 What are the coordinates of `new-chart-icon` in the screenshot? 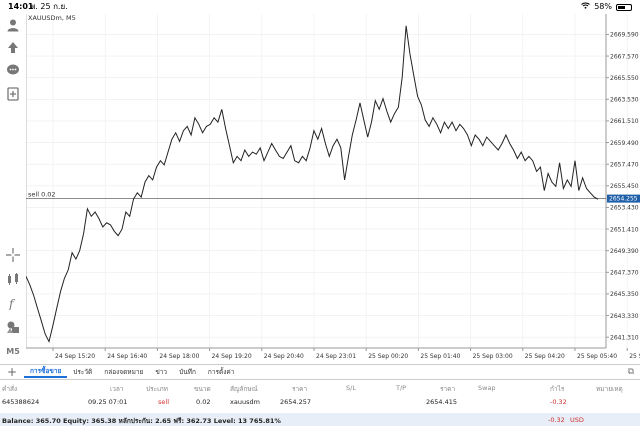 It's located at (13, 94).